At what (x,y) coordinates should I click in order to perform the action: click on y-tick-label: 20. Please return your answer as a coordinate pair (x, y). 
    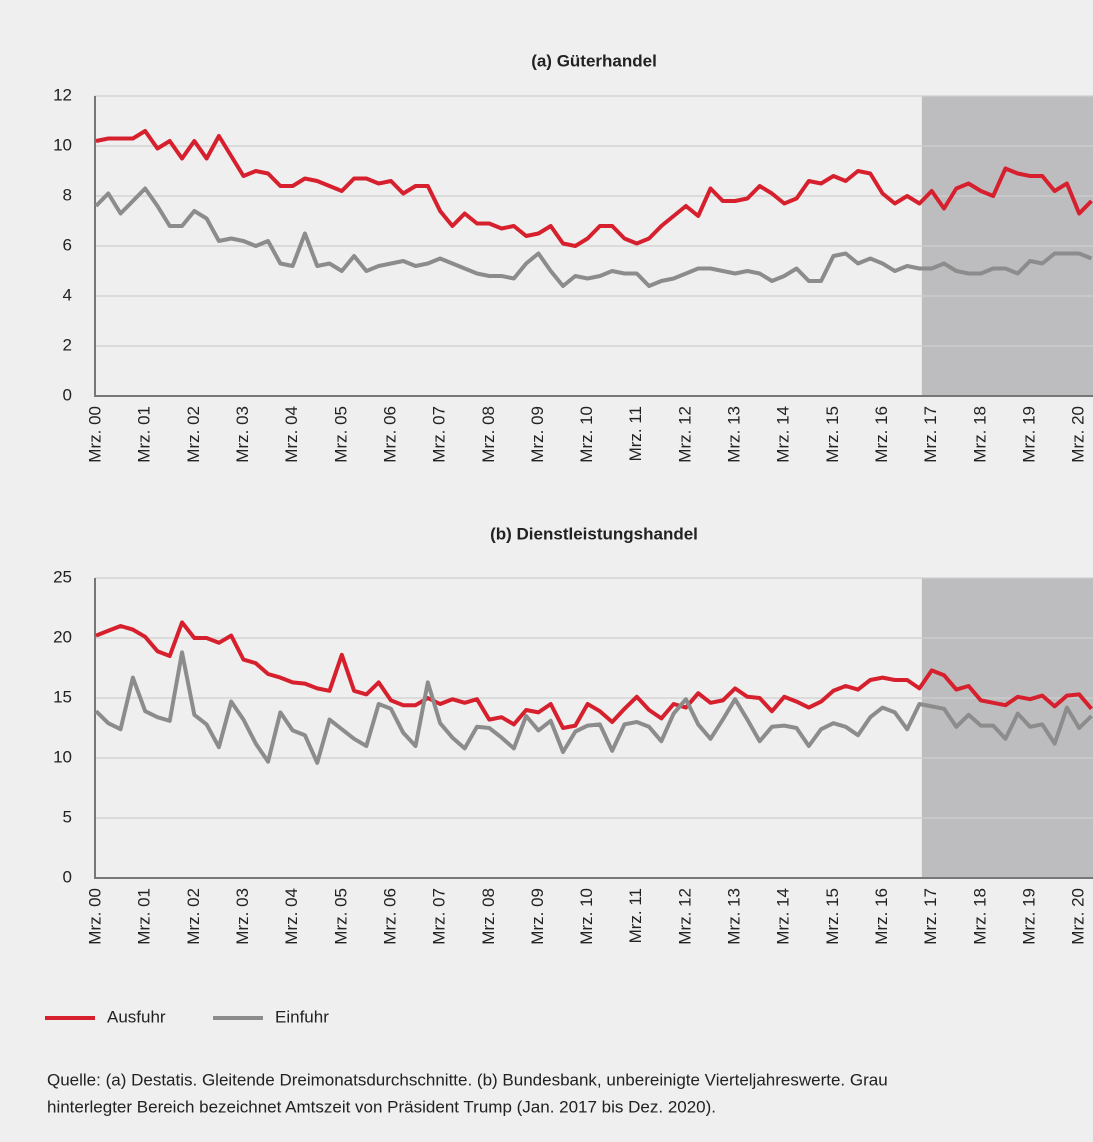
    Looking at the image, I should click on (62, 636).